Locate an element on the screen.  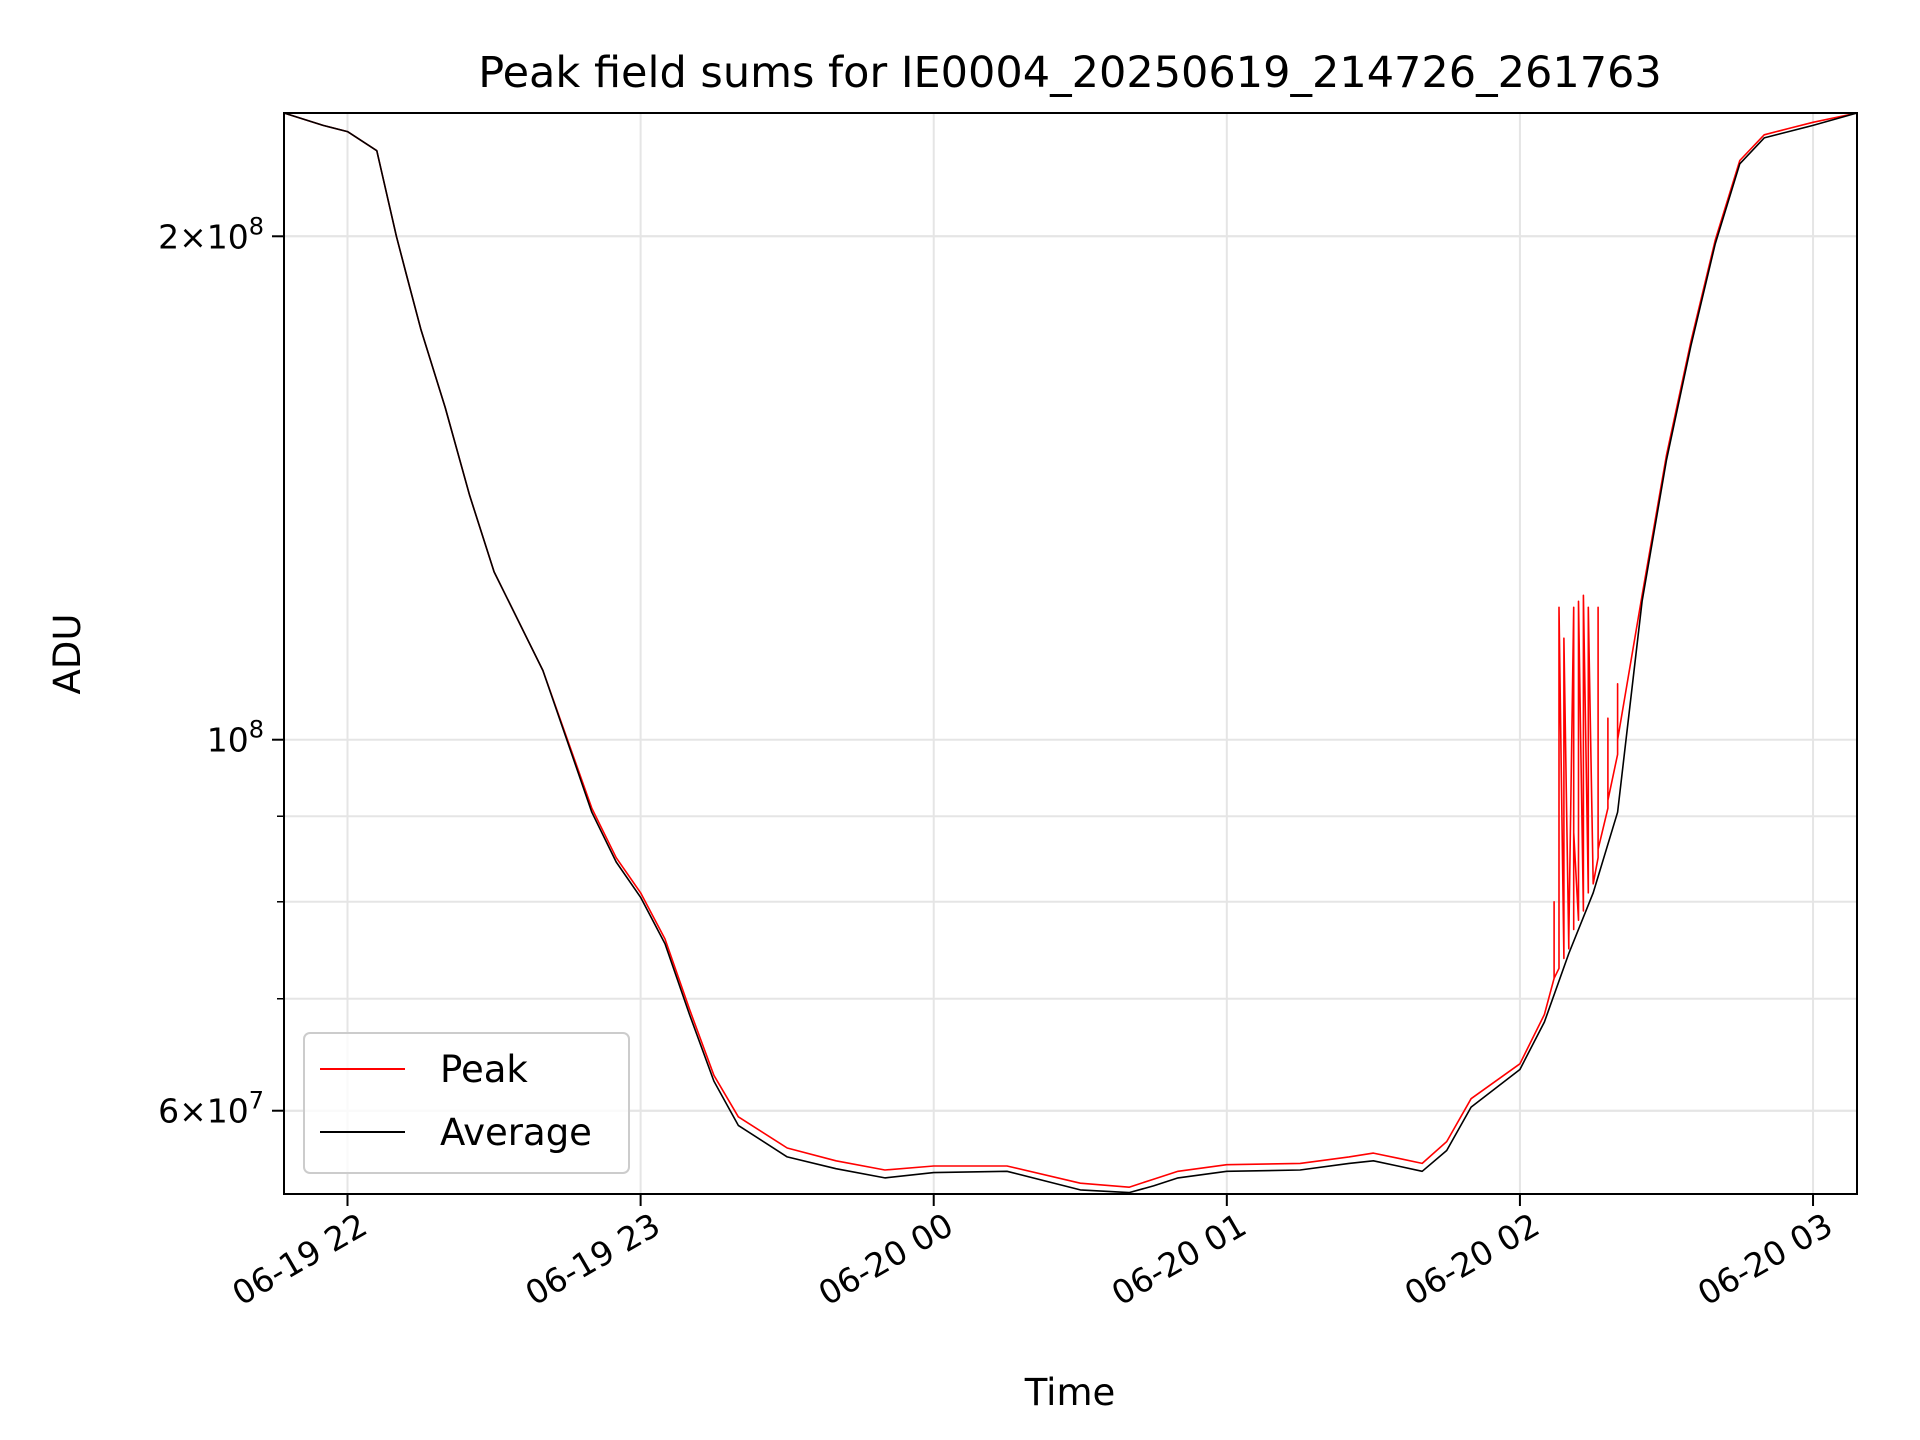
y-ticks: 108 2×108 6×107 is located at coordinates (221, 671).